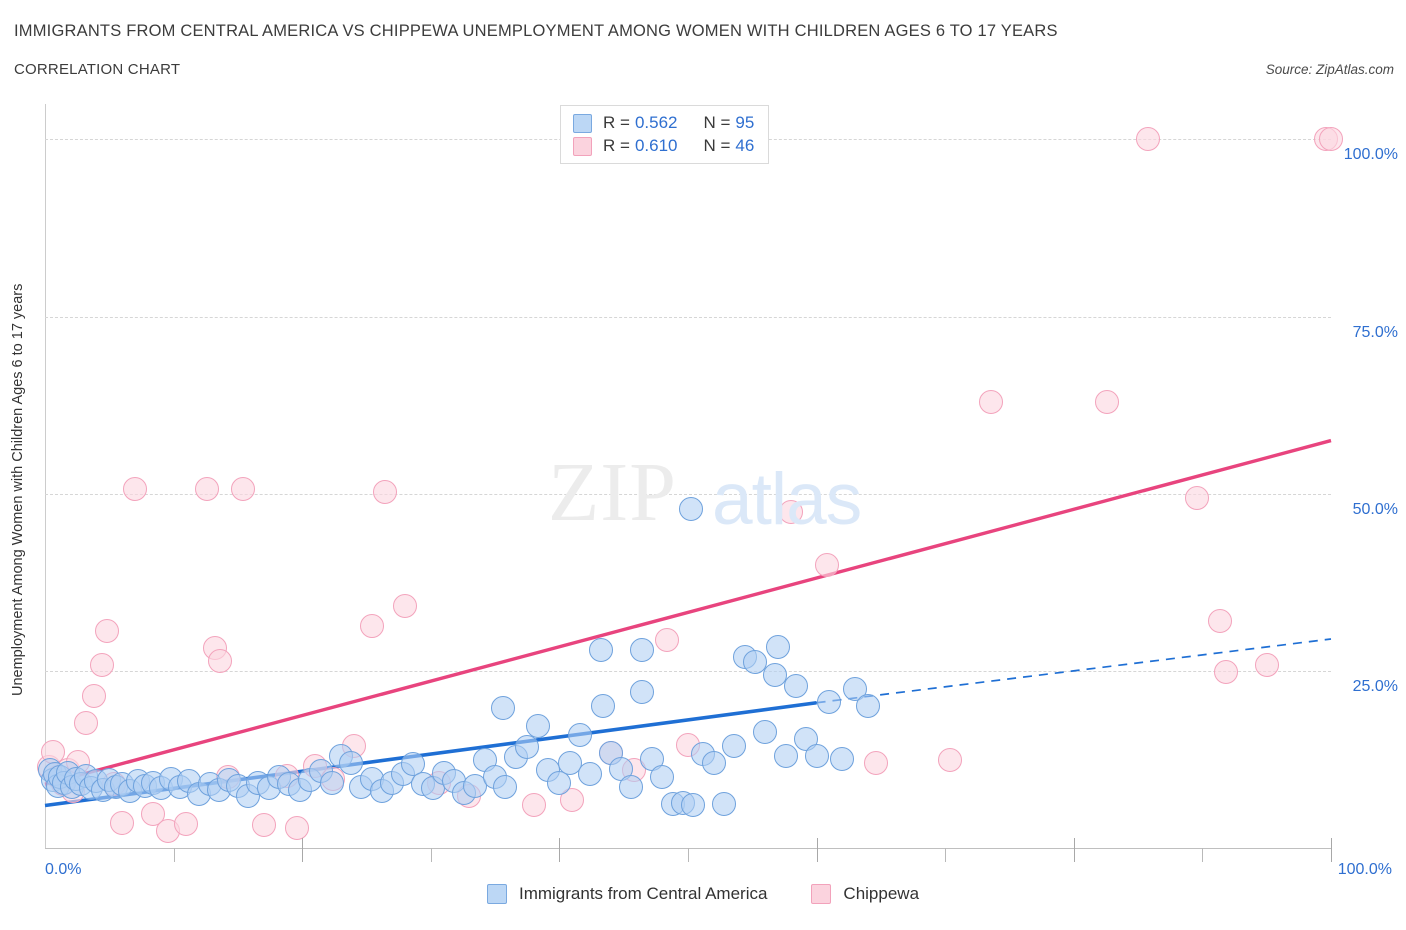 This screenshot has width=1406, height=930. Describe the element at coordinates (717, 145) in the screenshot. I see `n-label: N =` at that location.